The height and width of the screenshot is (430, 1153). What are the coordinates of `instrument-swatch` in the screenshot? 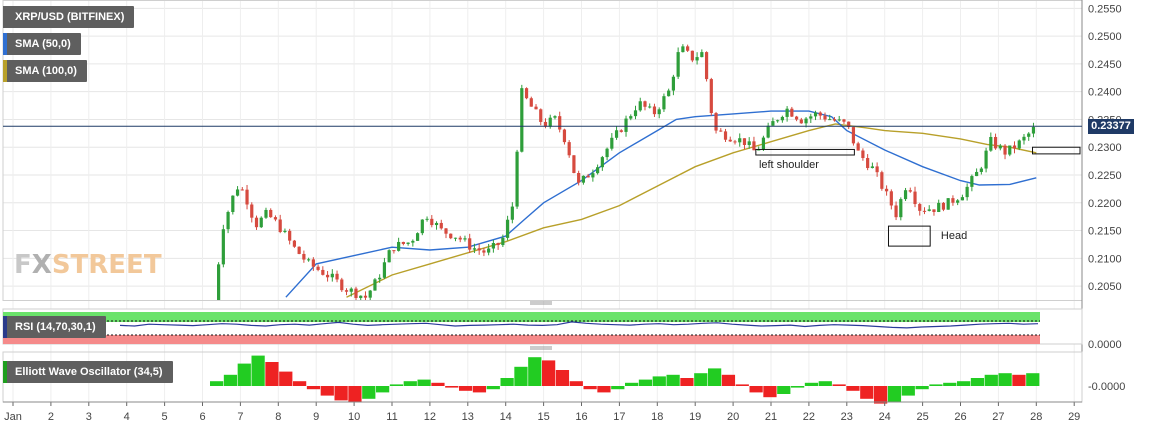 It's located at (5, 17).